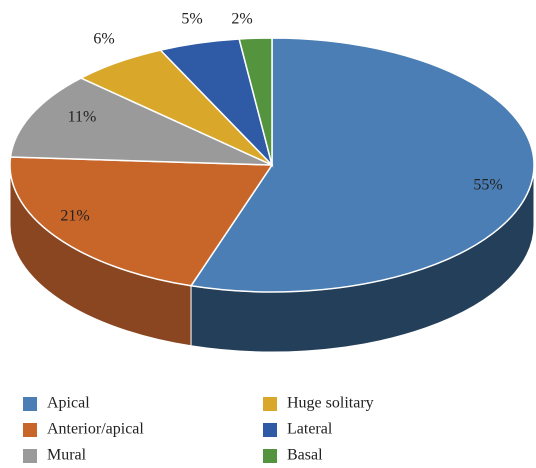 This screenshot has height=468, width=536. What do you see at coordinates (241, 19) in the screenshot?
I see `data-label: 2%` at bounding box center [241, 19].